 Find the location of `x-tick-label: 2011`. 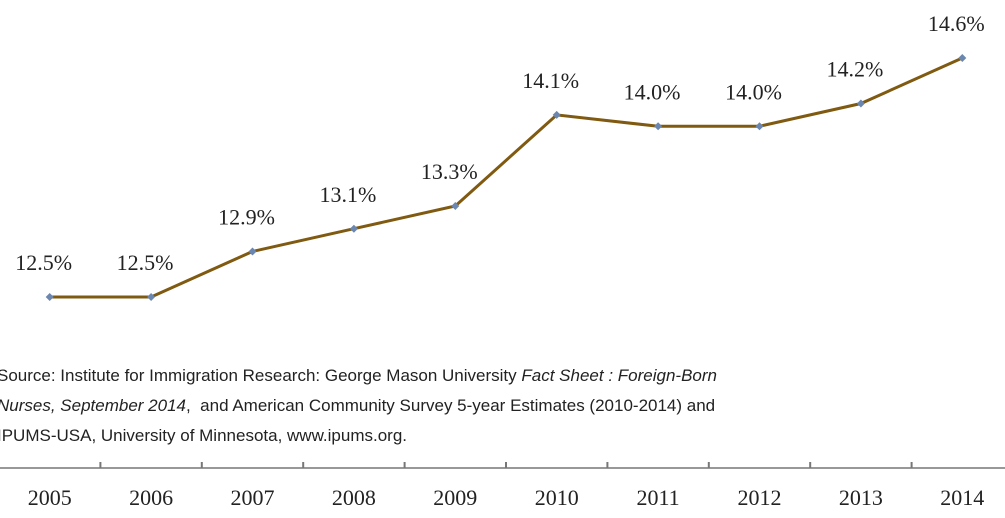

x-tick-label: 2011 is located at coordinates (658, 497).